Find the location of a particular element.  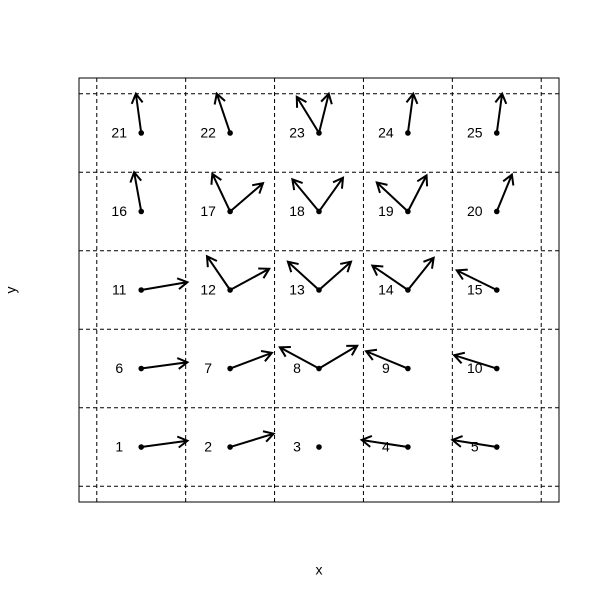

point-label: 24 is located at coordinates (386, 133).